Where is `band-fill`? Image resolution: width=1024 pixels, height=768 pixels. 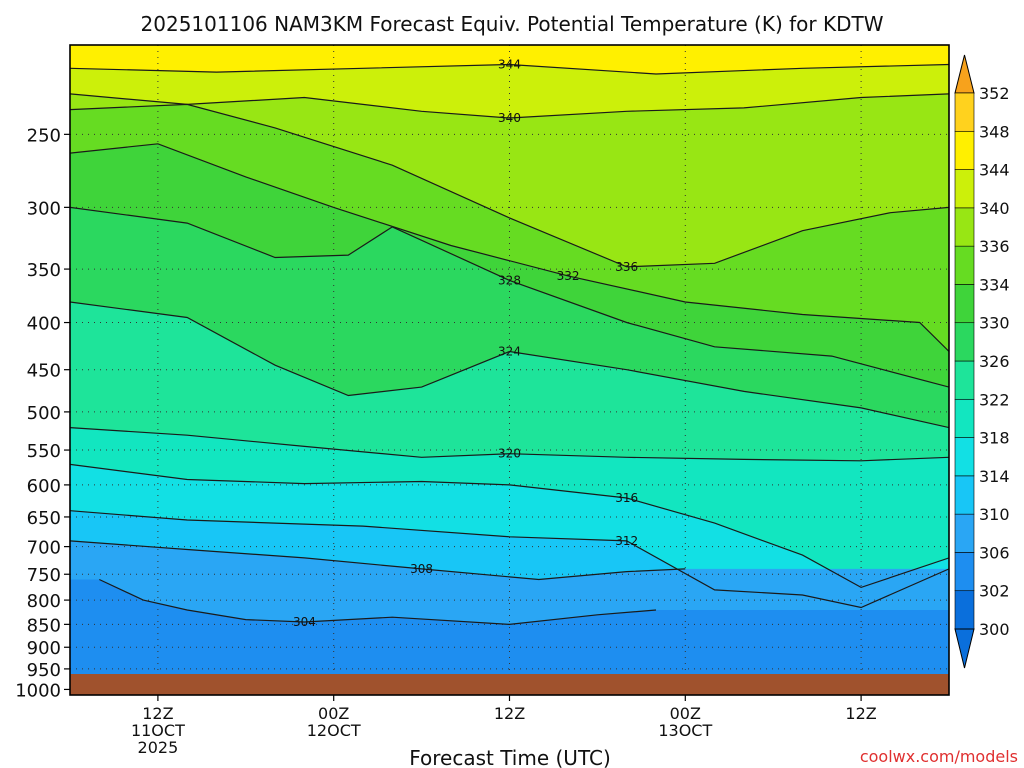 band-fill is located at coordinates (509, 637).